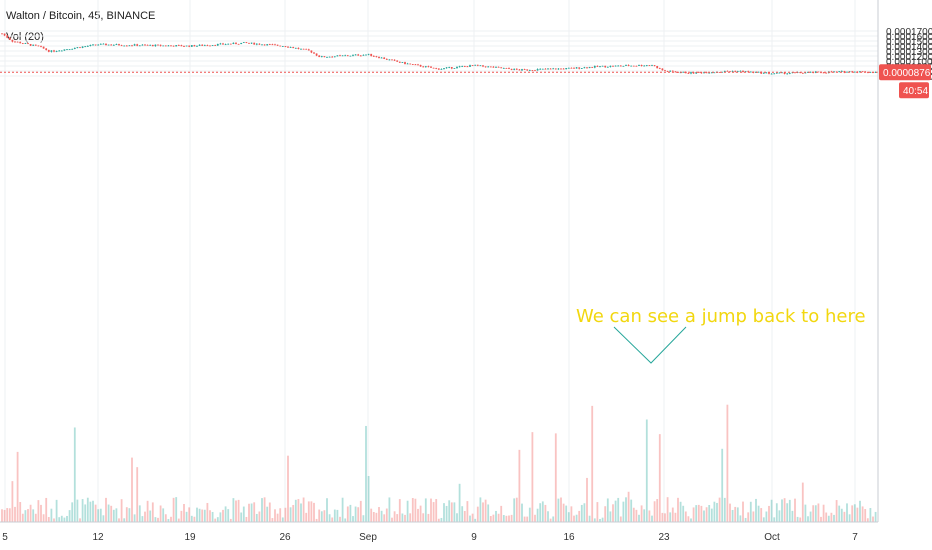 The height and width of the screenshot is (550, 932). What do you see at coordinates (905, 81) in the screenshot?
I see `price-tags: 0.0000876 40:54` at bounding box center [905, 81].